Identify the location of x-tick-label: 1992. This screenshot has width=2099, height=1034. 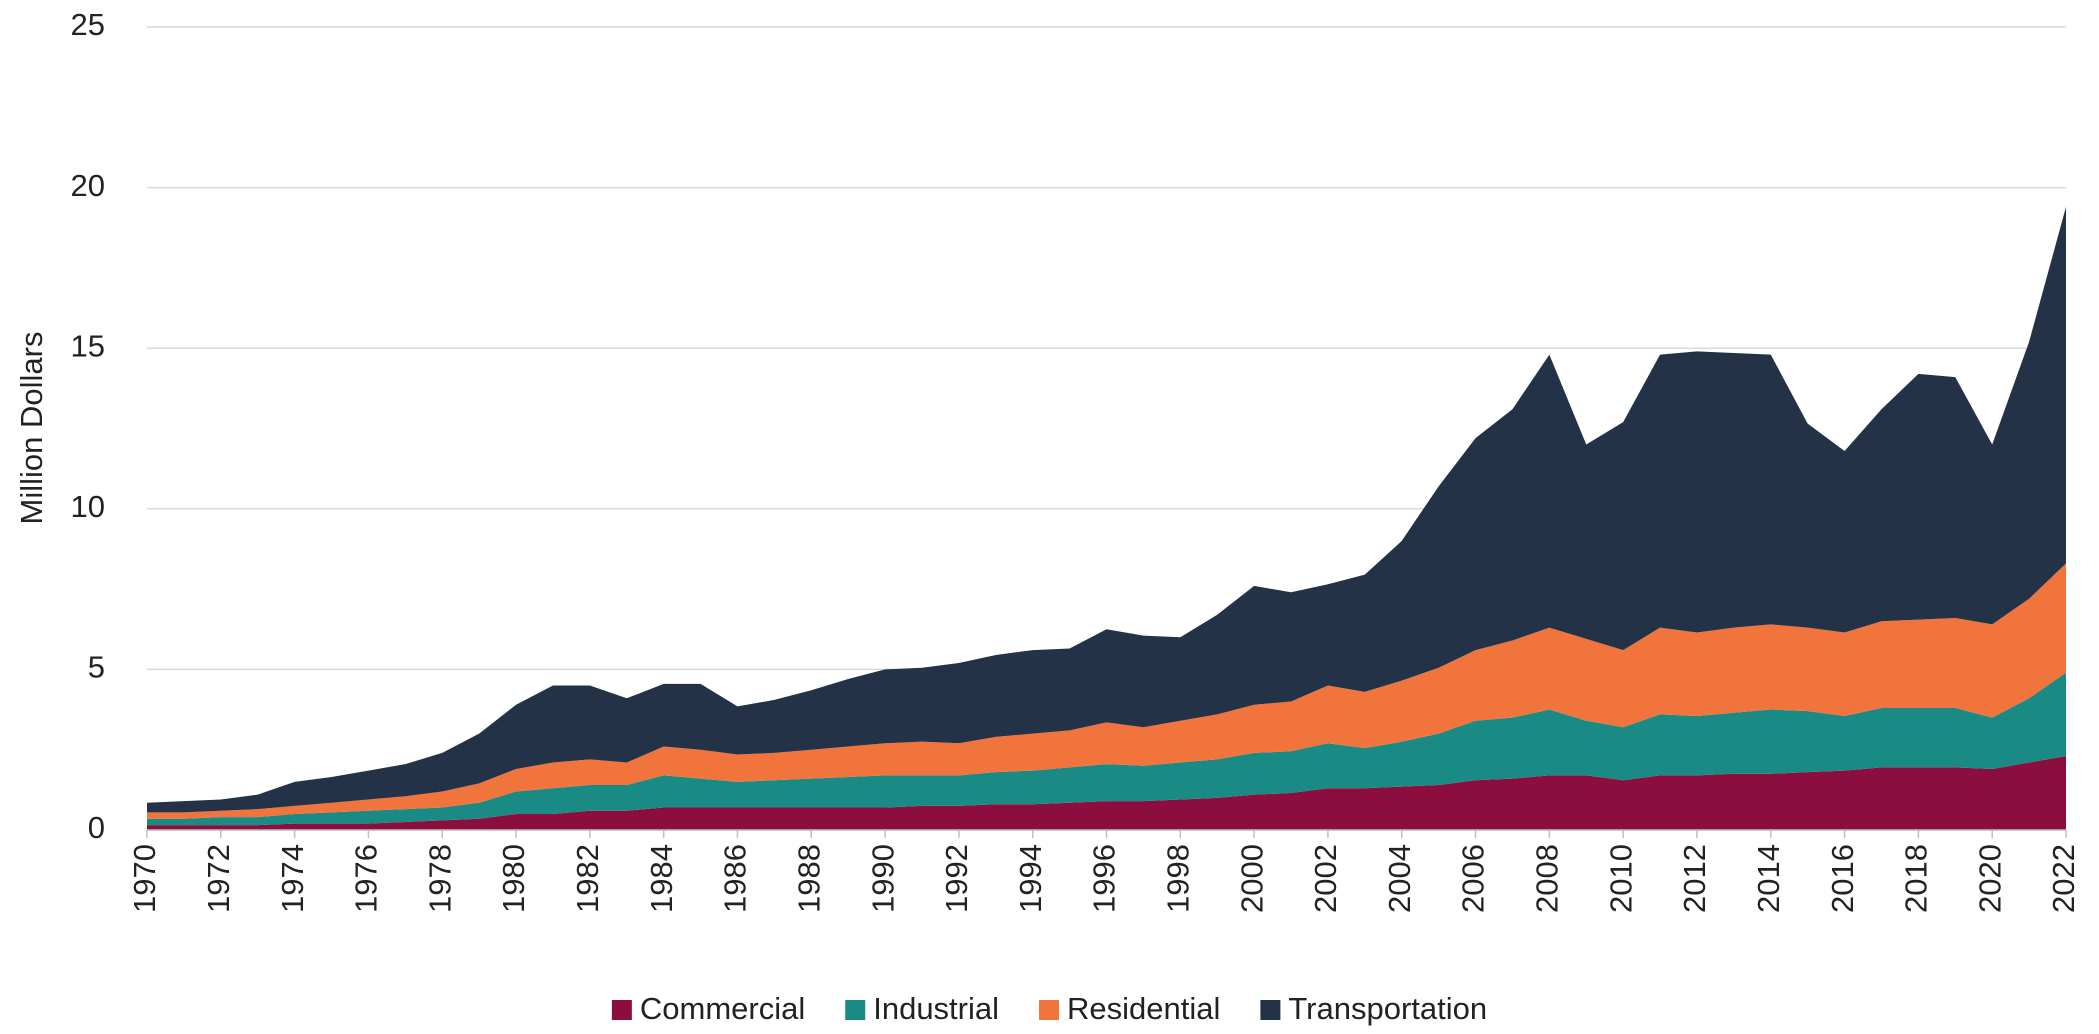
(956, 878).